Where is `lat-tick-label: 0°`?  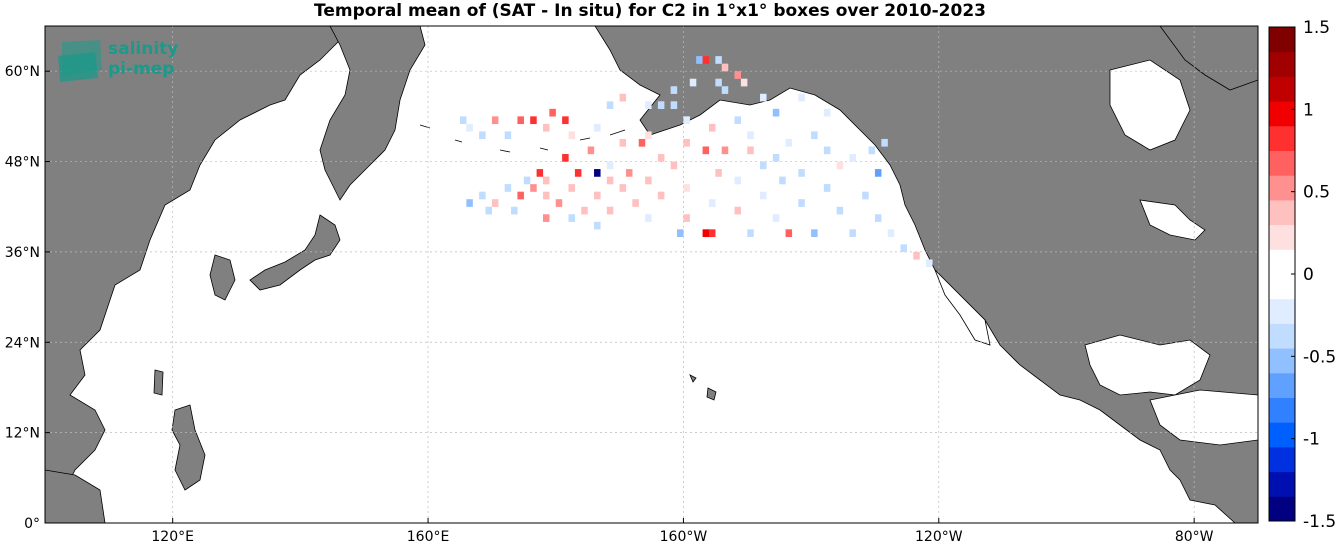 lat-tick-label: 0° is located at coordinates (32, 524).